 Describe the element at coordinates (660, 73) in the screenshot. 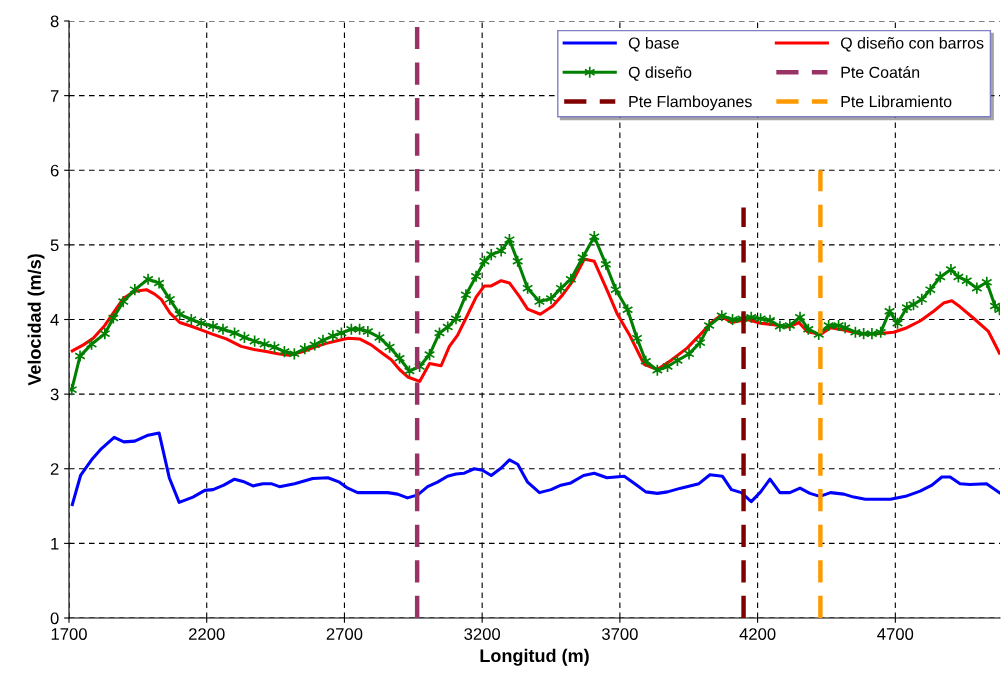

I see `legend-label: Q diseño` at that location.